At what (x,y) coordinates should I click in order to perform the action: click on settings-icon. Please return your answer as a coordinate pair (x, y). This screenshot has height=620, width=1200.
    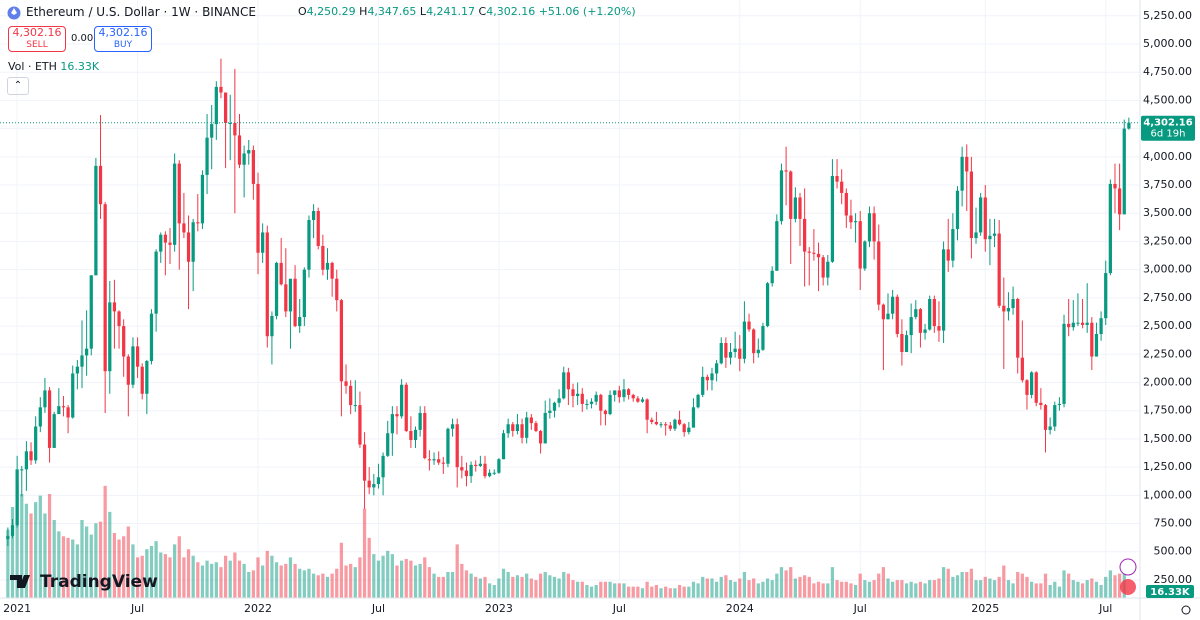
    Looking at the image, I should click on (1186, 610).